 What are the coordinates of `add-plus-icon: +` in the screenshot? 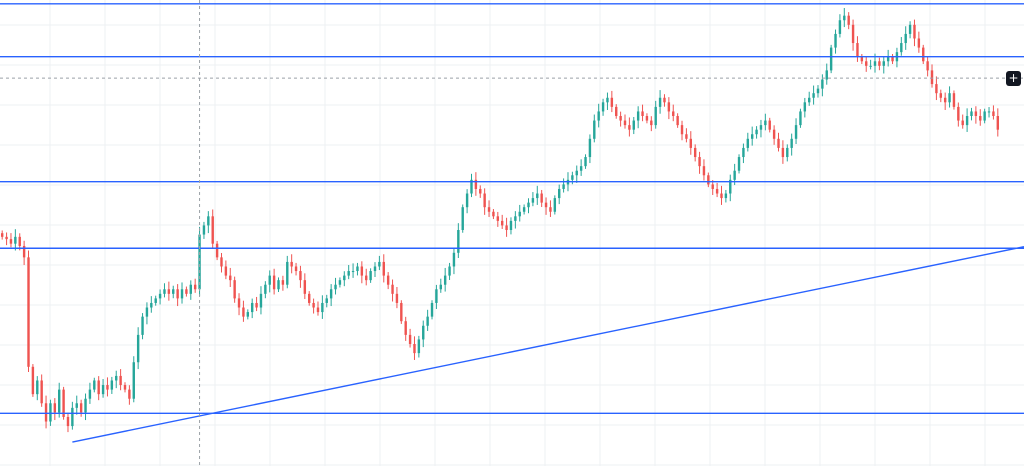 It's located at (1013, 79).